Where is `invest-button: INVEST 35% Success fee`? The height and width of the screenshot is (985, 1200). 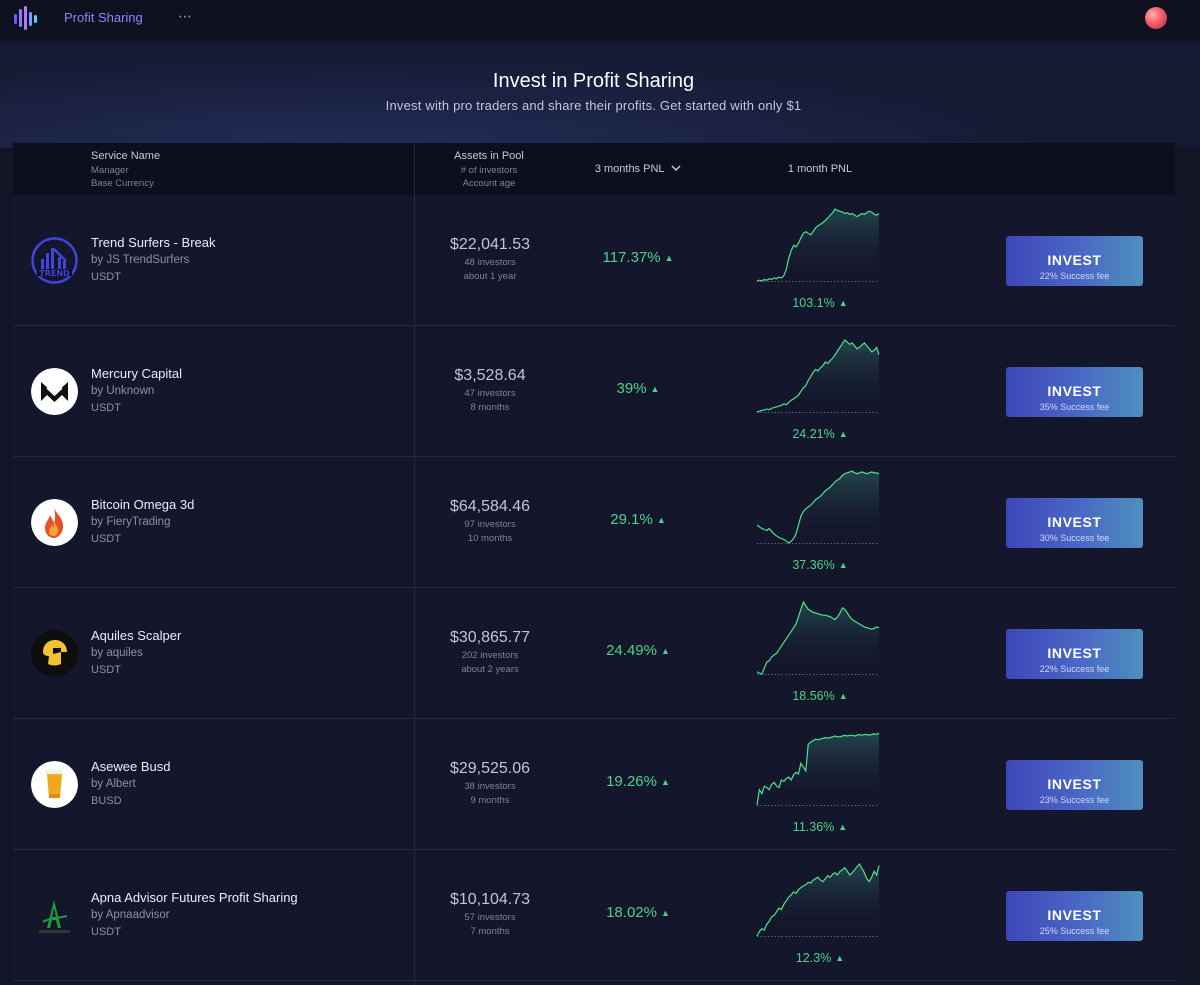
invest-button: INVEST 35% Success fee is located at coordinates (1074, 392).